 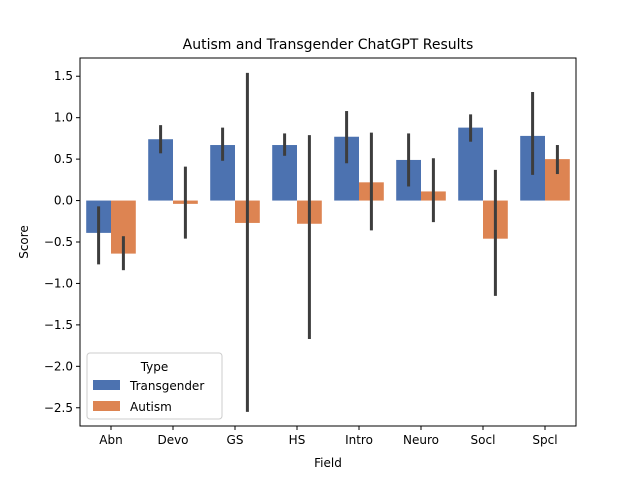 What do you see at coordinates (63, 118) in the screenshot?
I see `y-tick-label: 1.0` at bounding box center [63, 118].